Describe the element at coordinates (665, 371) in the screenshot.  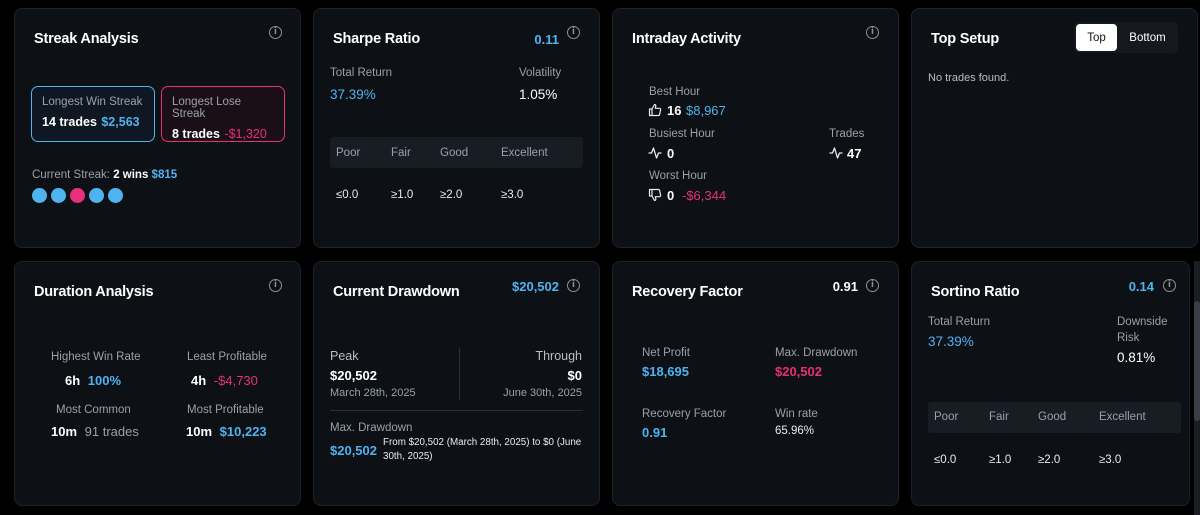
I see `net-profit-value: $18,695` at that location.